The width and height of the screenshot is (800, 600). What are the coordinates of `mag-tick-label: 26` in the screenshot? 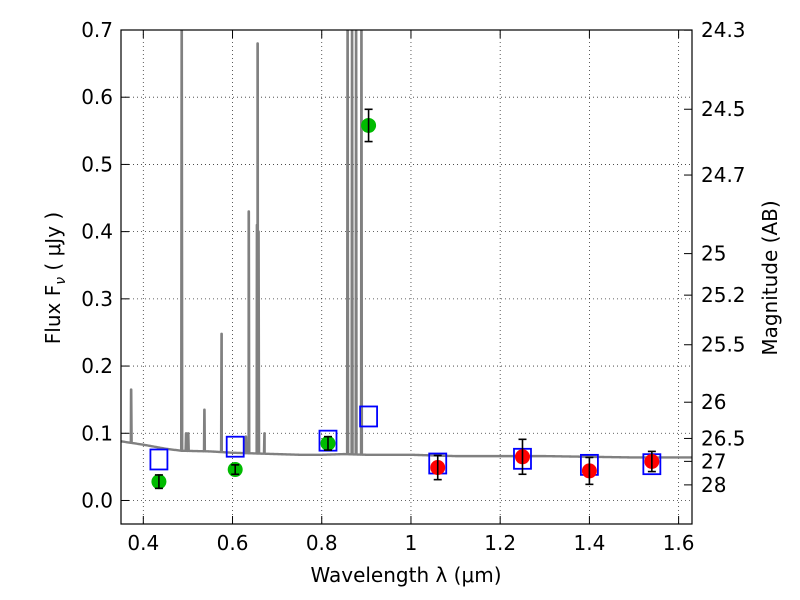 It's located at (713, 402).